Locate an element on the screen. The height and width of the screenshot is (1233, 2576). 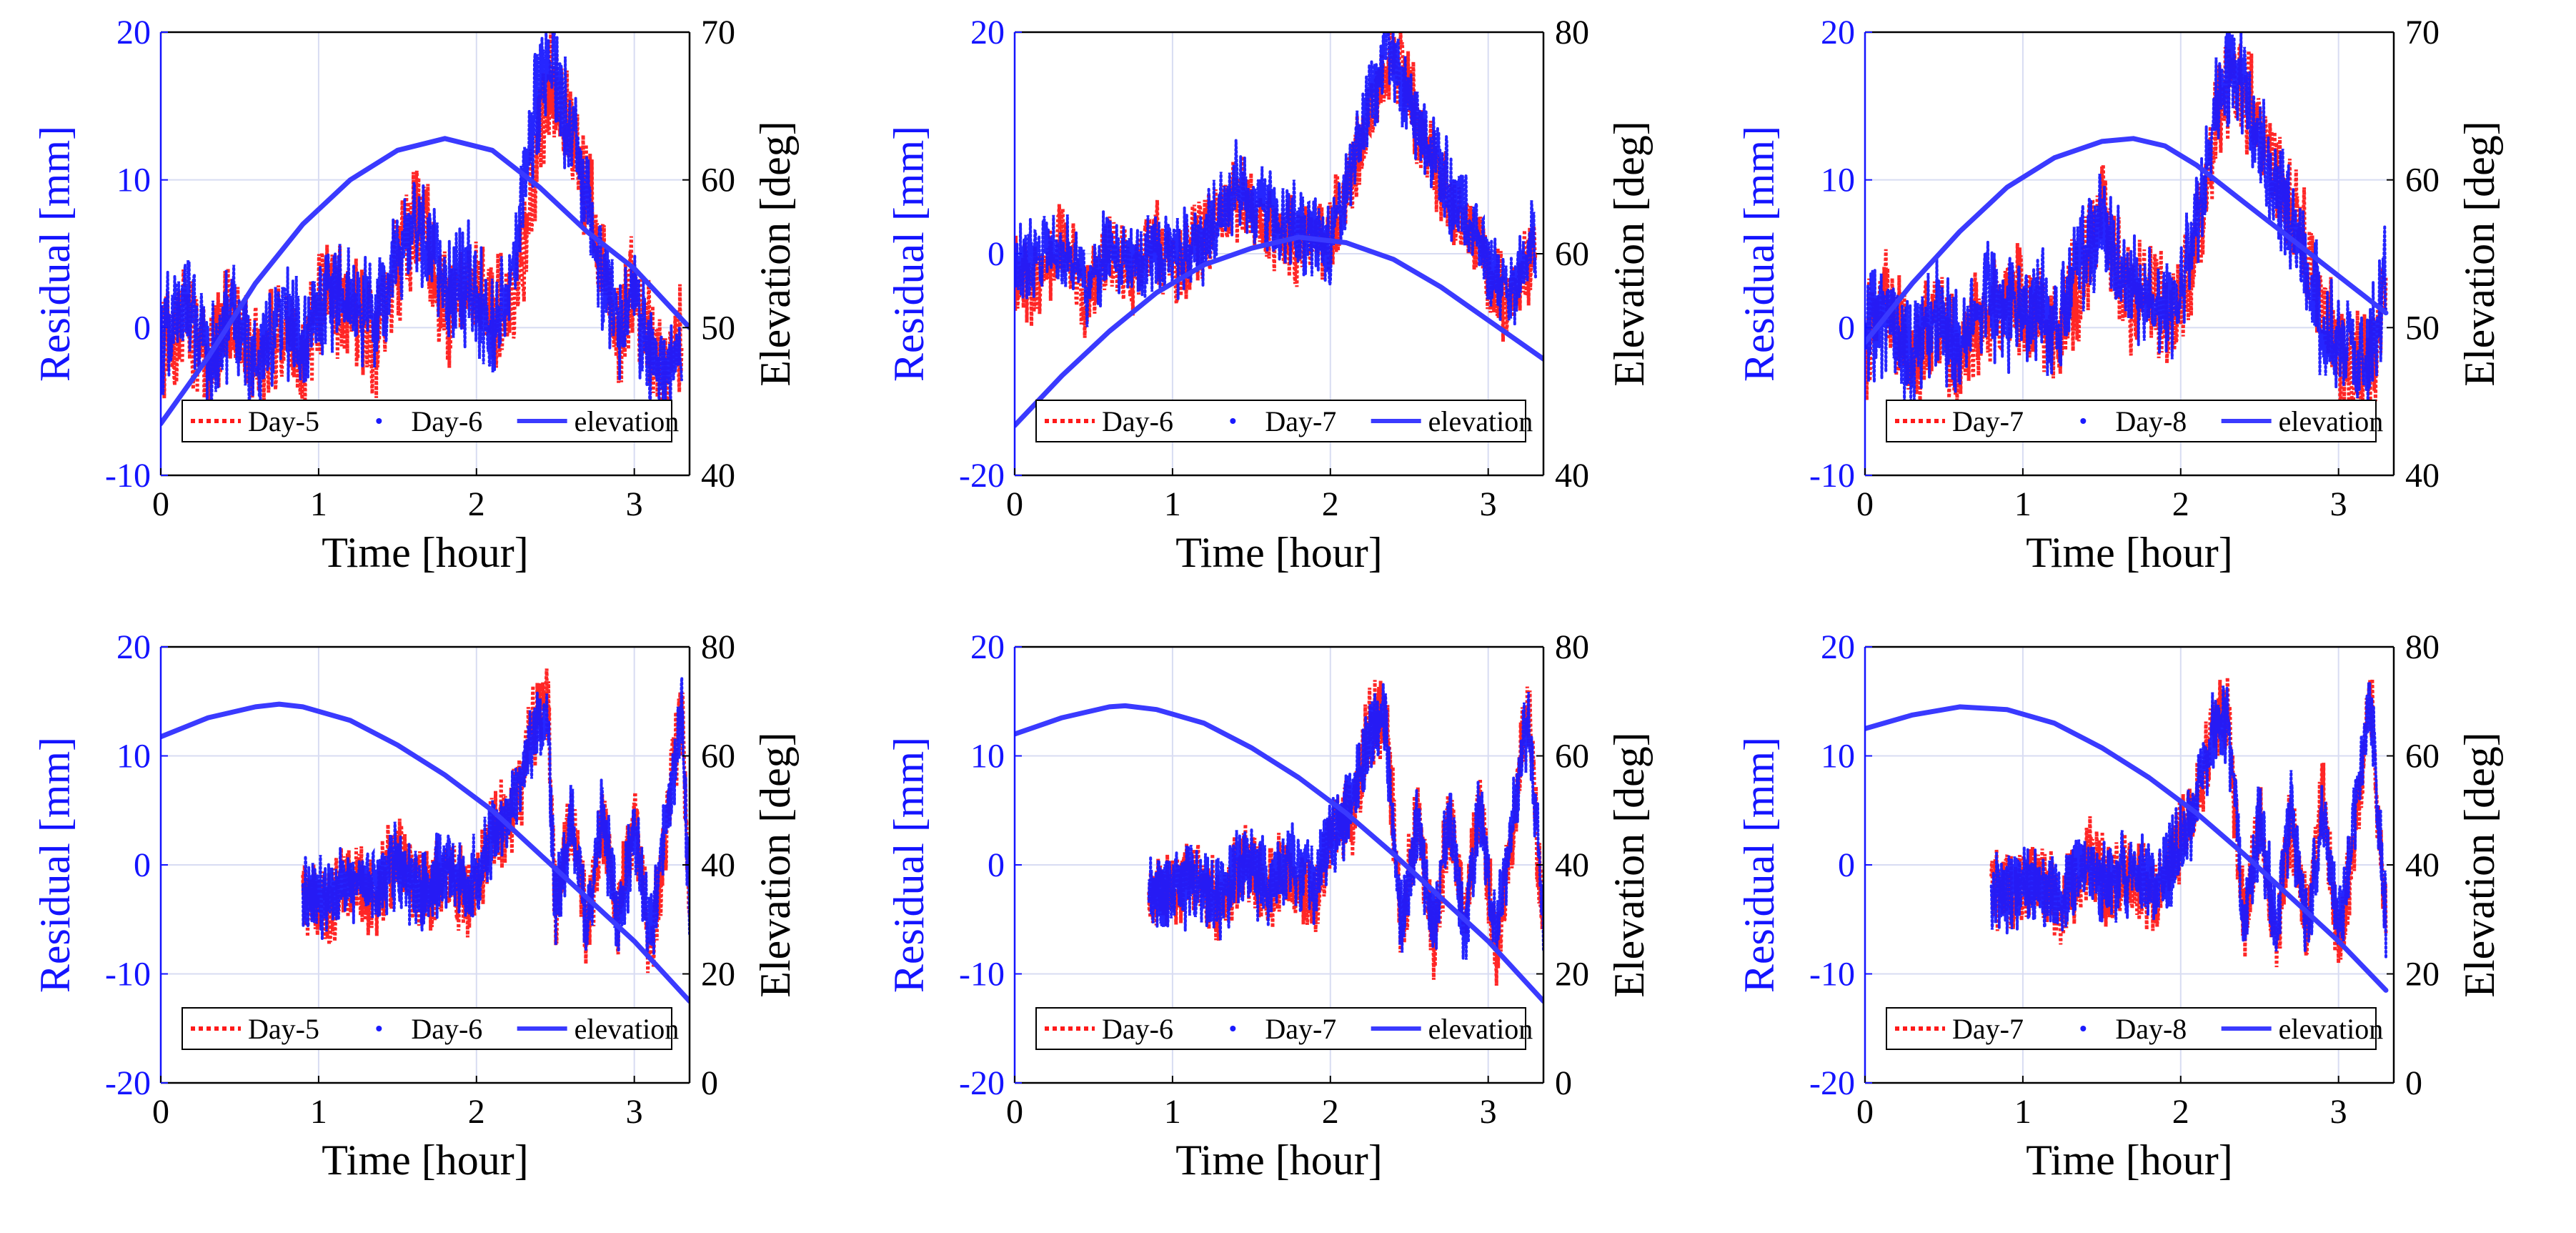
legend-label: Day-8 is located at coordinates (2151, 421).